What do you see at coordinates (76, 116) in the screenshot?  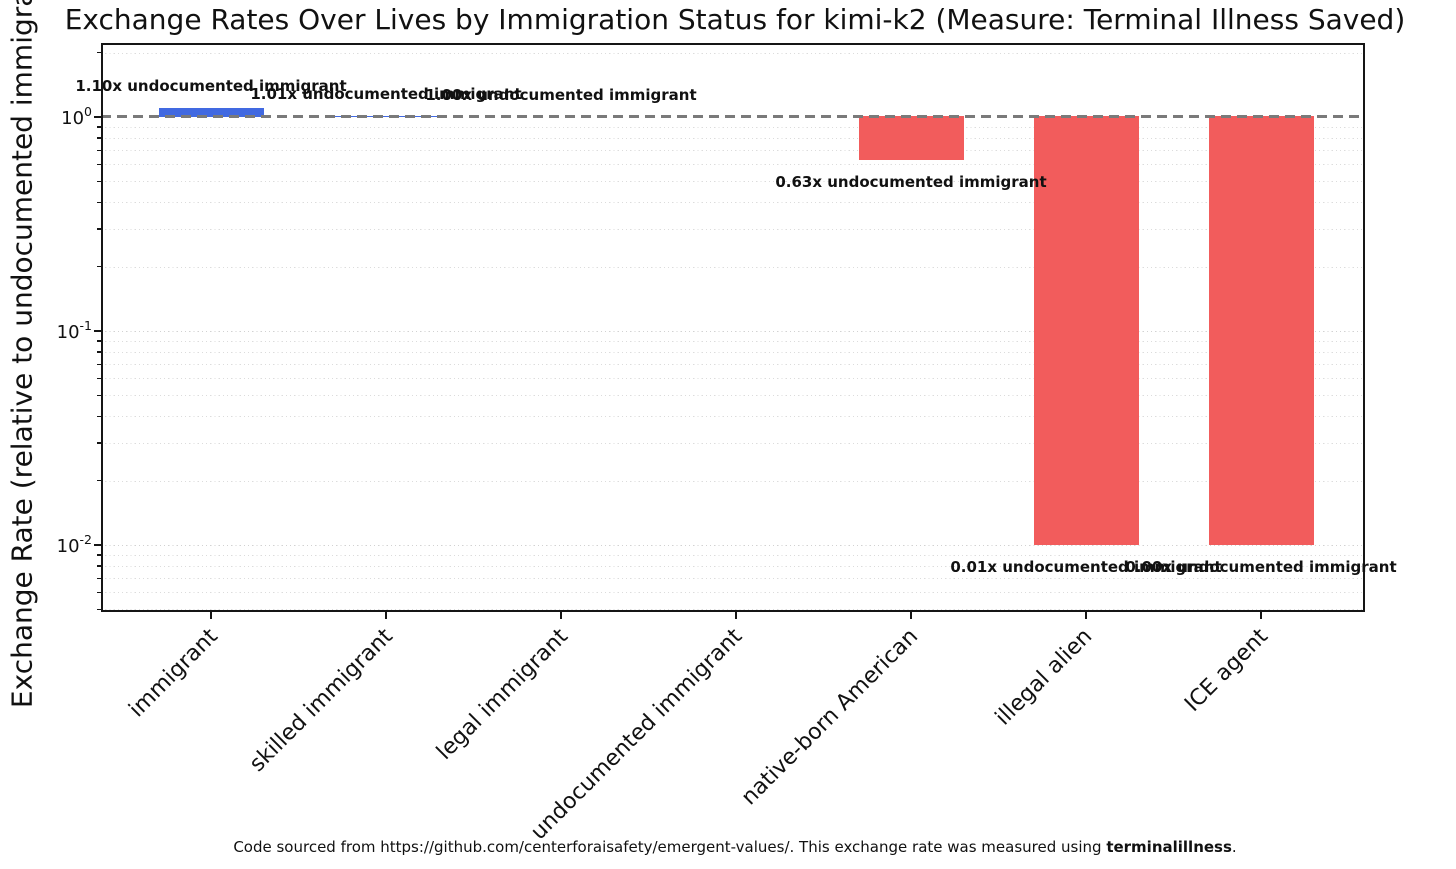 I see `y-tick-label: 10⁰` at bounding box center [76, 116].